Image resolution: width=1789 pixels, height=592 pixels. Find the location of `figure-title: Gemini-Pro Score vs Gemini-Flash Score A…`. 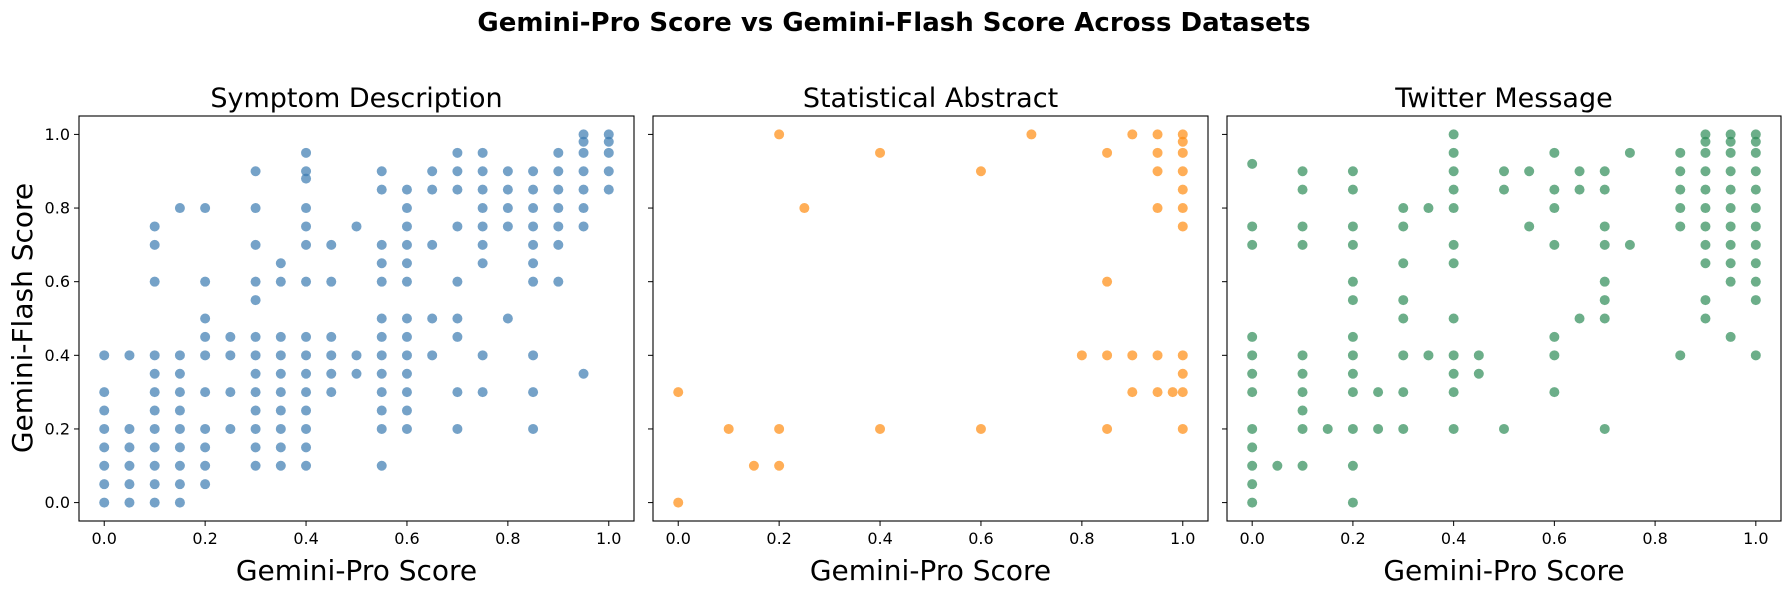

figure-title: Gemini-Pro Score vs Gemini-Flash Score A… is located at coordinates (893, 23).